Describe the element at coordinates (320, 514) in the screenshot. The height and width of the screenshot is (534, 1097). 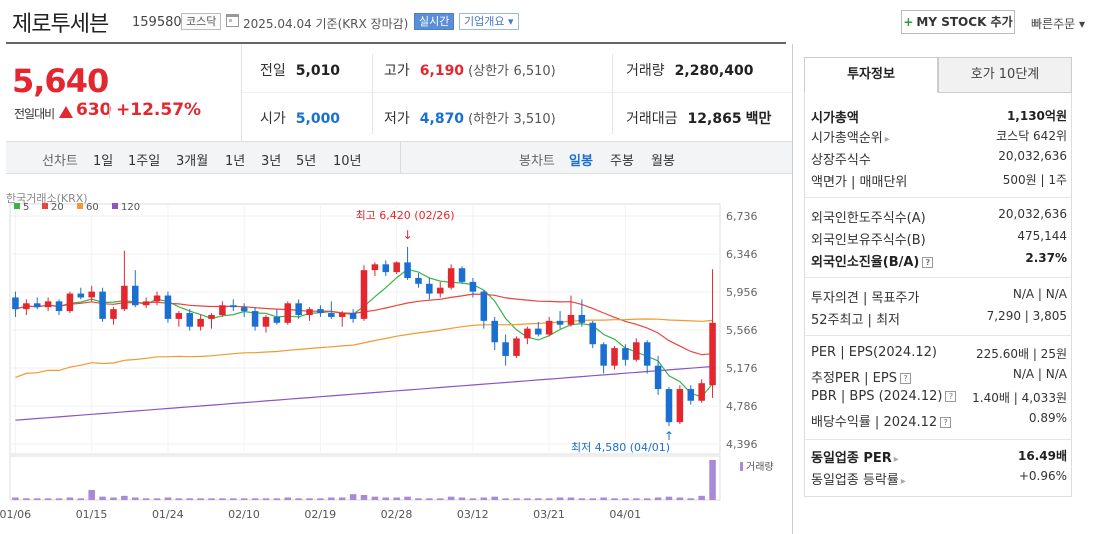
I see `x-tick-label: 02/19` at that location.